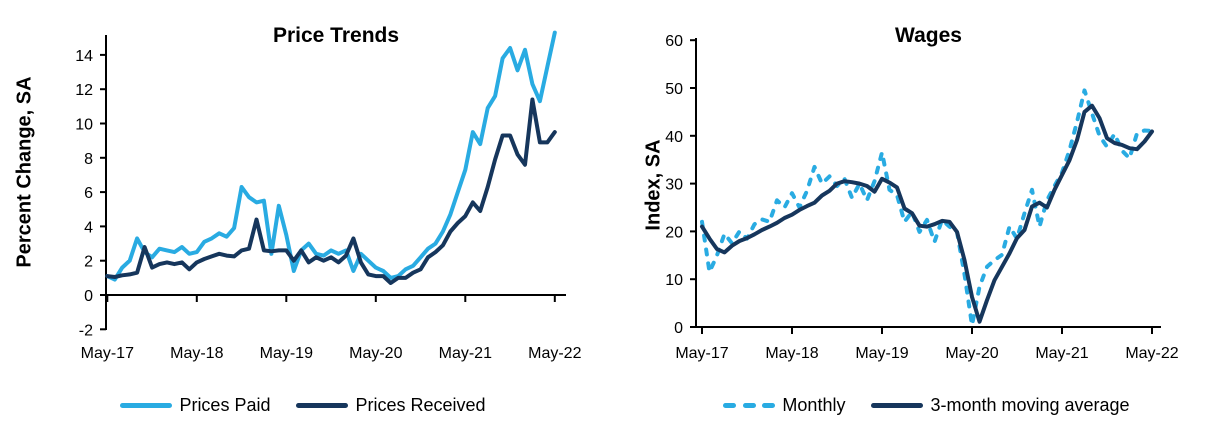  I want to click on legend-item-prices-paid: Prices Paid, so click(195, 405).